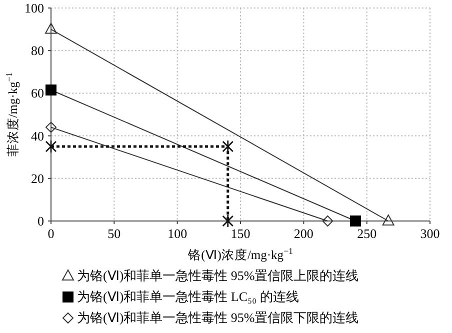  Describe the element at coordinates (188, 296) in the screenshot. I see `legend-label: 为铬(Ⅵ)和菲单一急性毒性 LC₅₀ 的连线` at that location.